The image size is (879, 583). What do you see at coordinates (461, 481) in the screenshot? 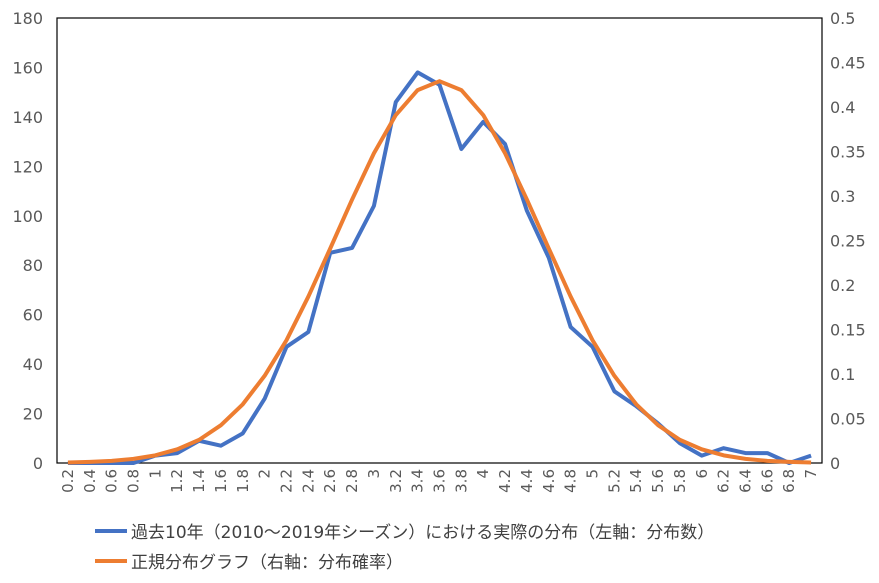
I see `x-tick-label: 3.8` at bounding box center [461, 481].